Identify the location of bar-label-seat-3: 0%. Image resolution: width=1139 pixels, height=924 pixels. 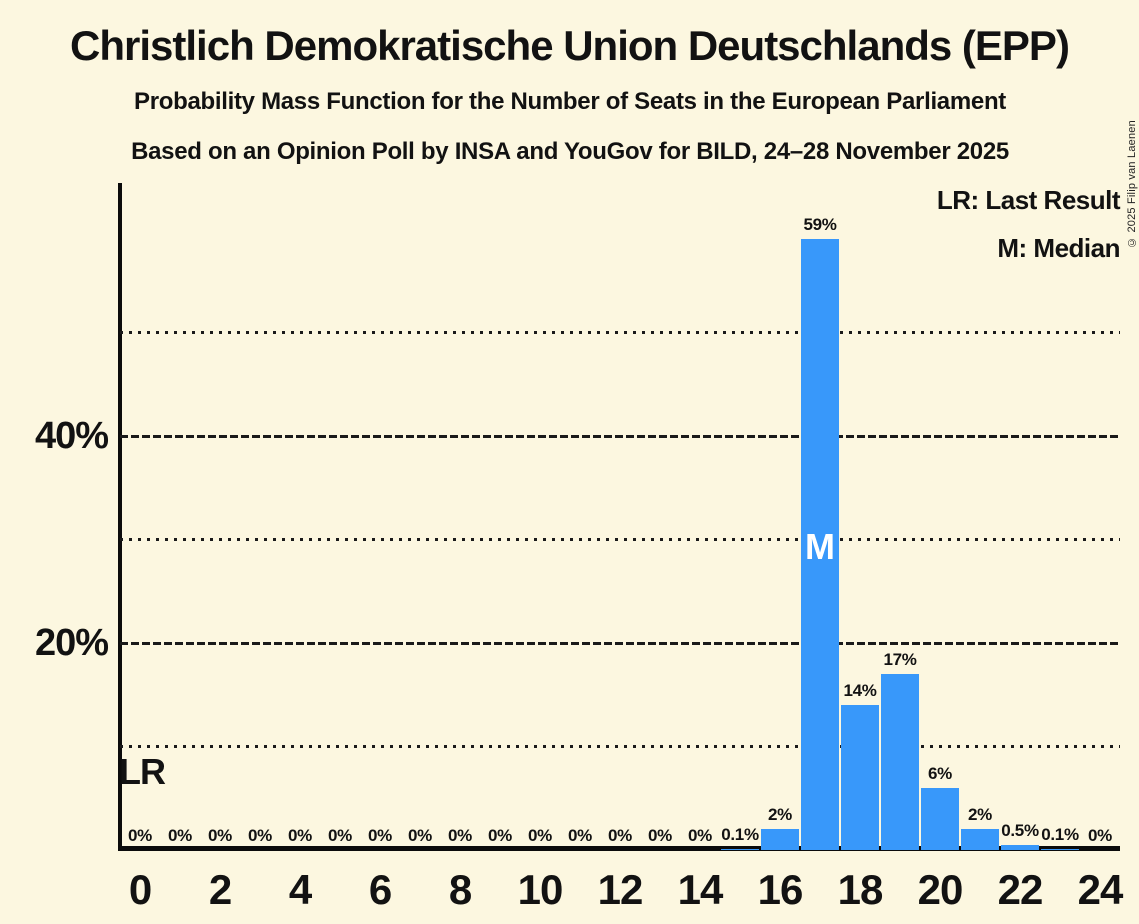
(260, 835).